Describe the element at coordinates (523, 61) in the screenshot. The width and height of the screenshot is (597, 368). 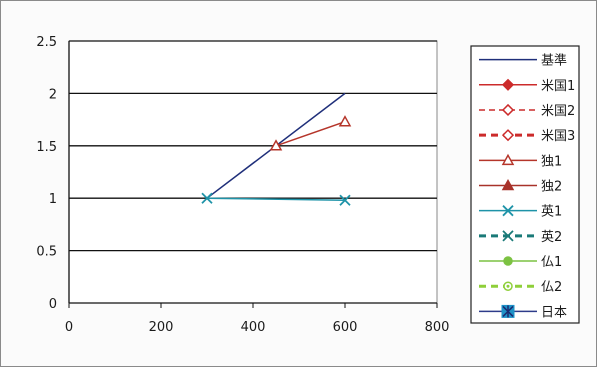
I see `legend-item: 基準` at that location.